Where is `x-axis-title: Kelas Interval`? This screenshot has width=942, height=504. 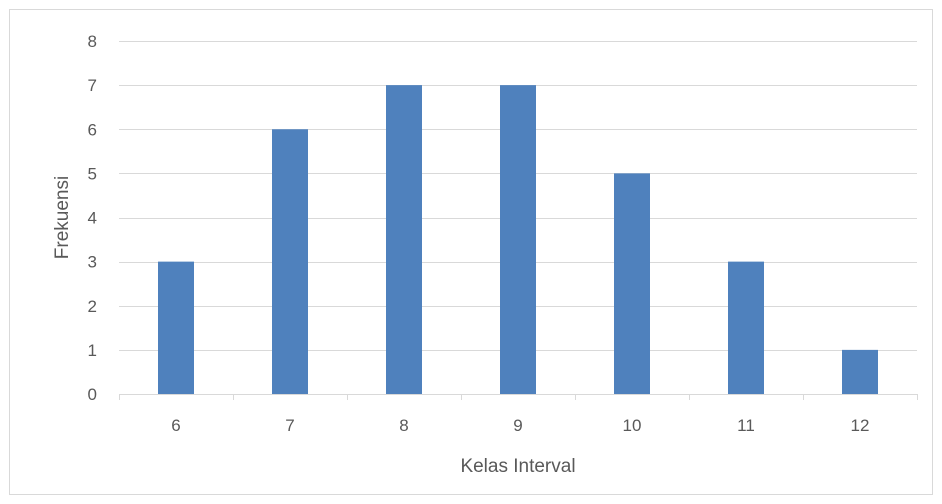
x-axis-title: Kelas Interval is located at coordinates (517, 466).